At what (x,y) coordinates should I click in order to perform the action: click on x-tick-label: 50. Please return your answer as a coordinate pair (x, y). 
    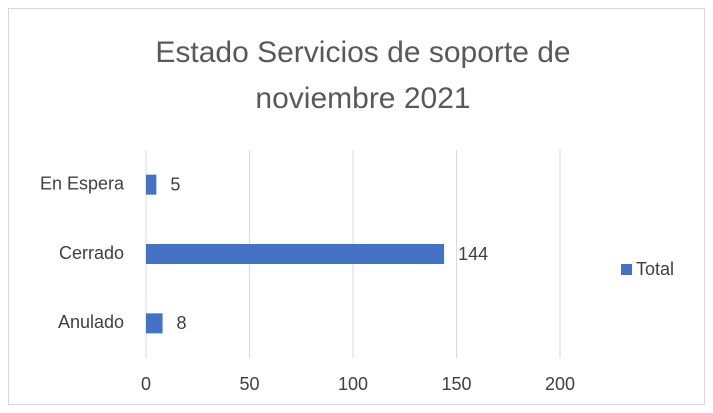
    Looking at the image, I should click on (249, 384).